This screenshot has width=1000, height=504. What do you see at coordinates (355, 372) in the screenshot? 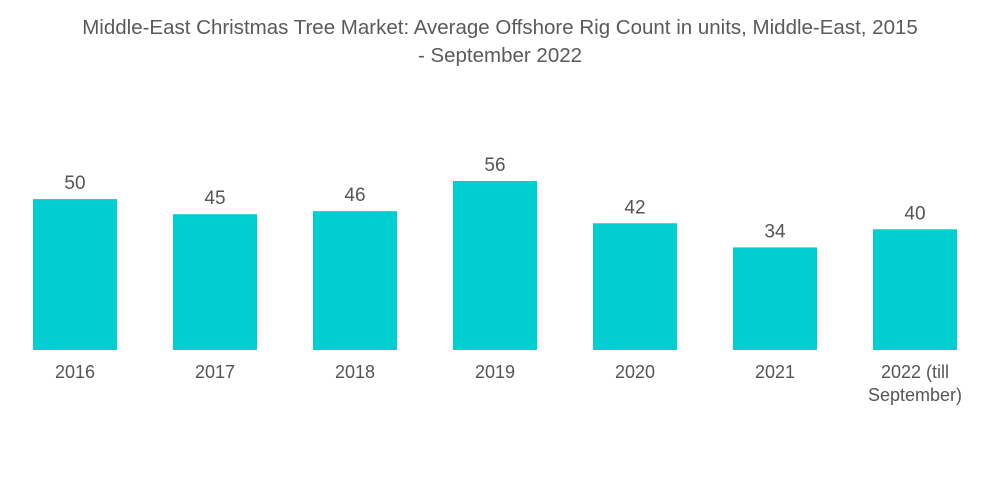
I see `x-tick-label-2: 2018` at bounding box center [355, 372].